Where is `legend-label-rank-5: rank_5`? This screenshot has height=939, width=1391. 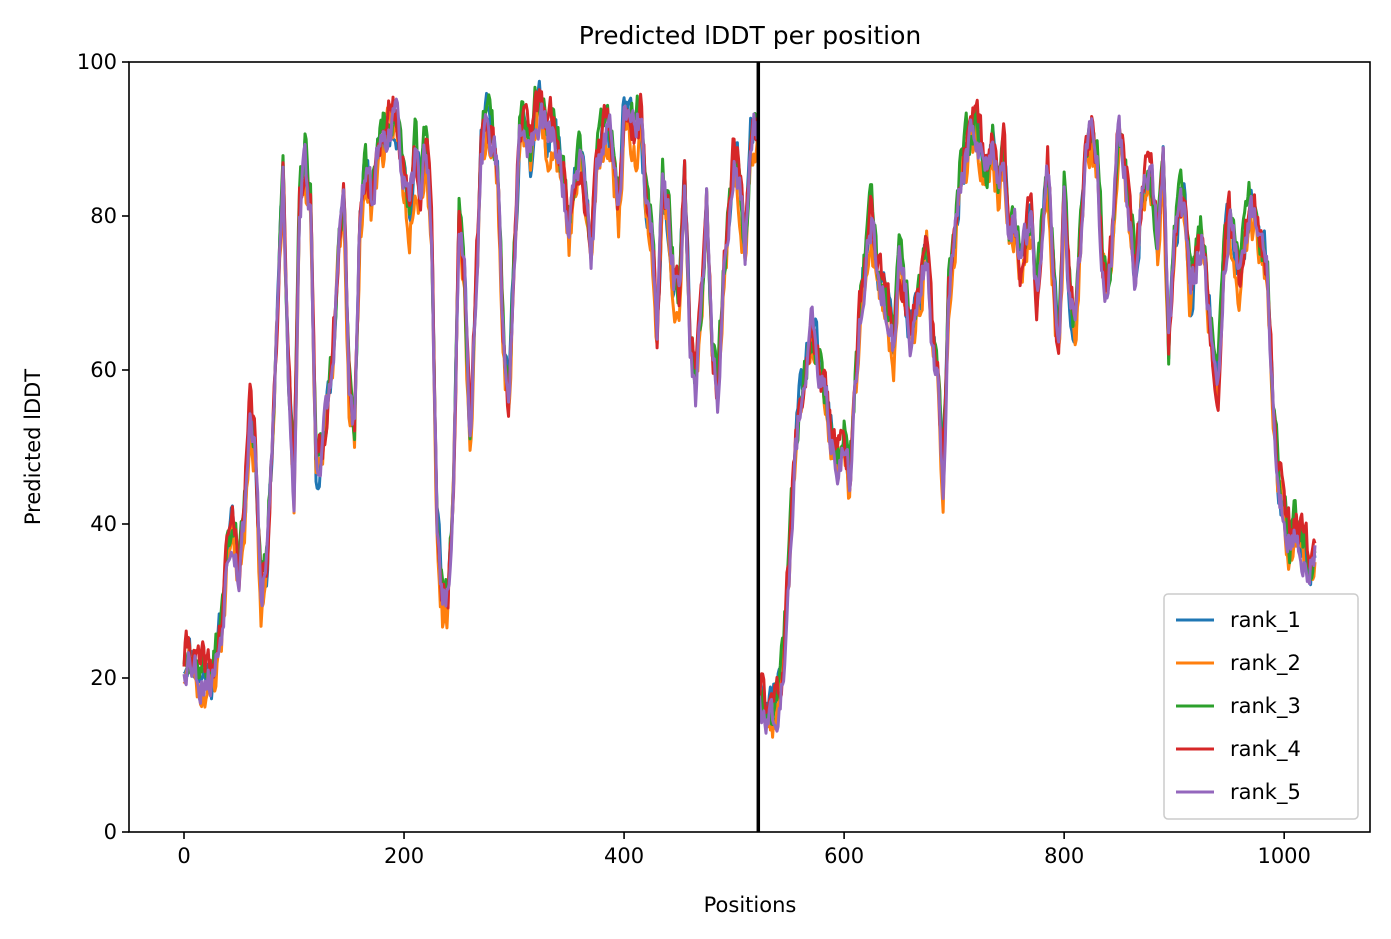
legend-label-rank-5: rank_5 is located at coordinates (1265, 792).